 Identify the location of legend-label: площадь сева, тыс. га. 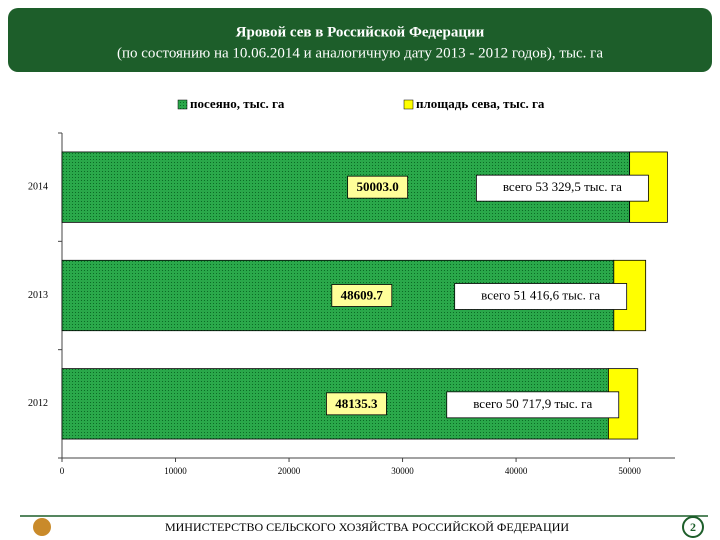
(480, 103).